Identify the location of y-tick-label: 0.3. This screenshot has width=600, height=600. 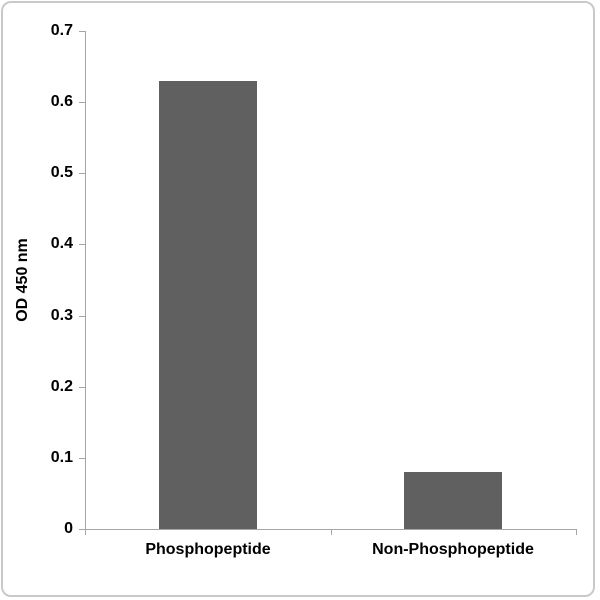
(61, 315).